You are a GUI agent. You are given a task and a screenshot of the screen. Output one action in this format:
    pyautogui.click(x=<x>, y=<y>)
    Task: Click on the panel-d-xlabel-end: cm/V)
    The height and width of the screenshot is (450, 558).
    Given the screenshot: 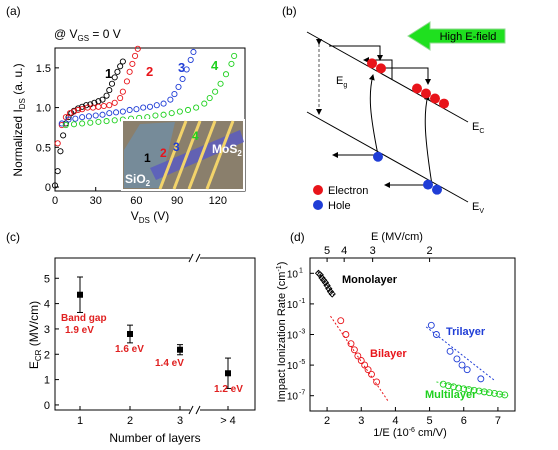 What is the action you would take?
    pyautogui.click(x=431, y=433)
    